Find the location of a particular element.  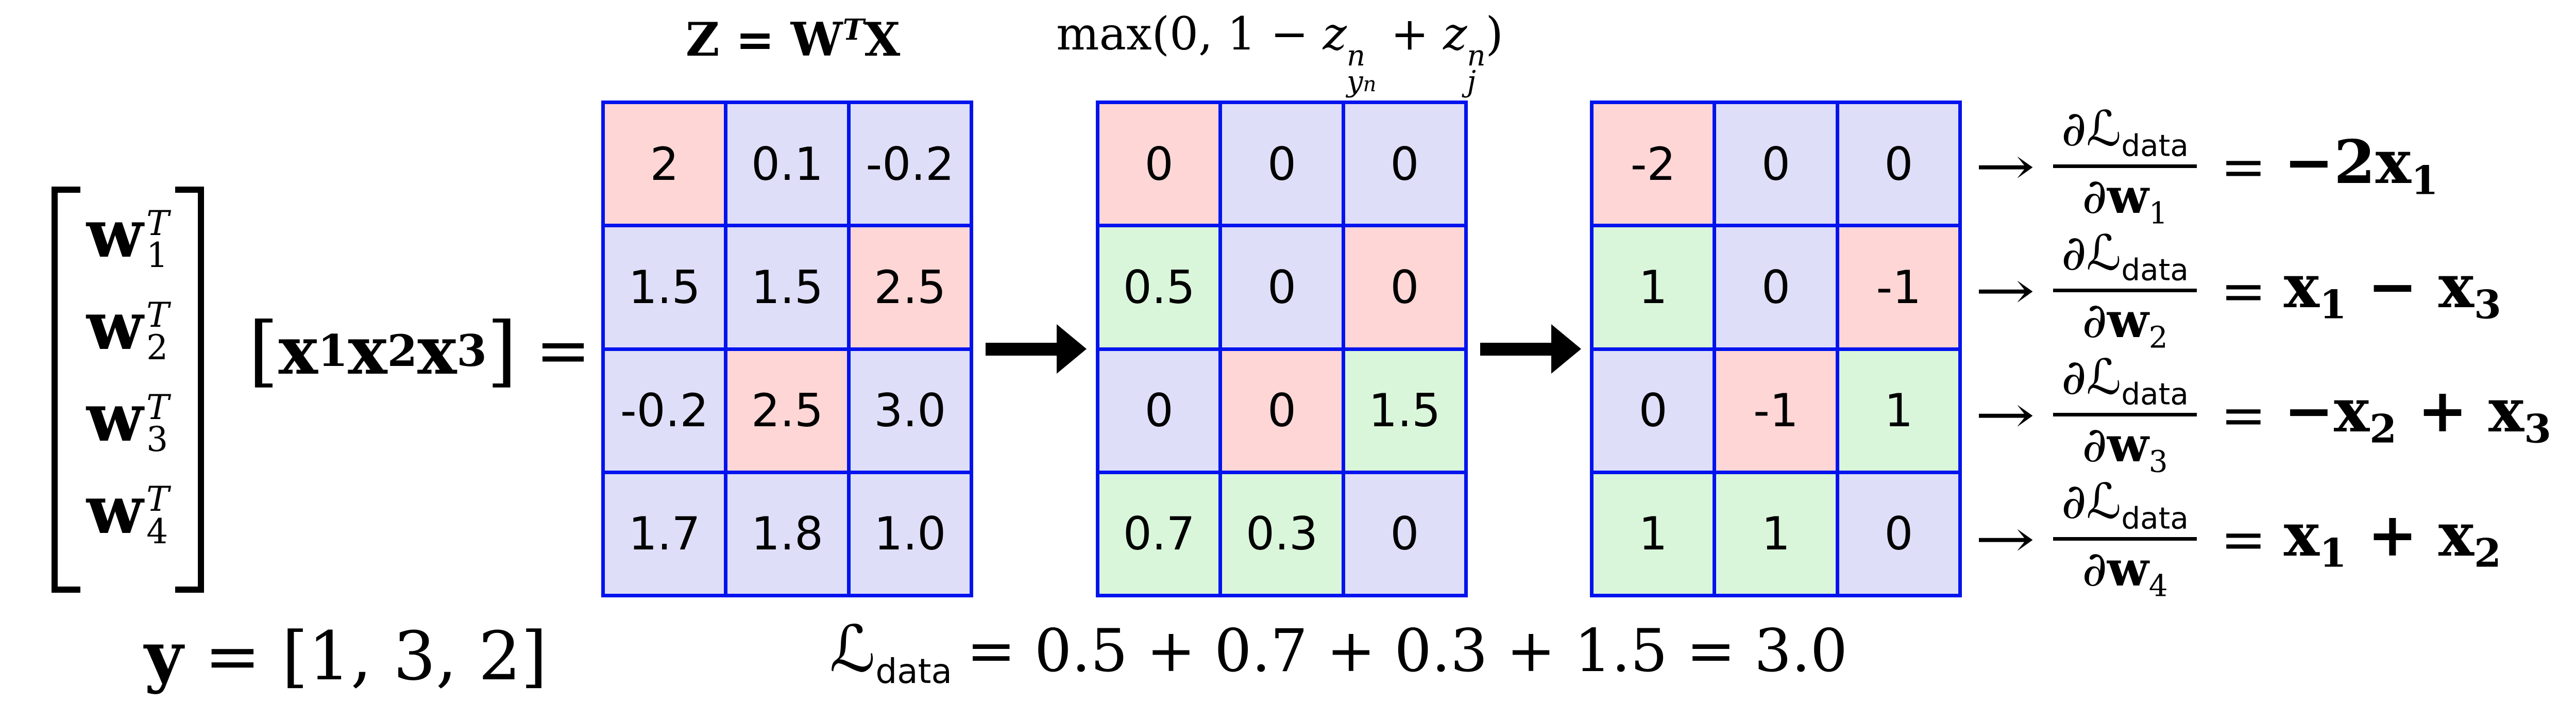

x1-sub: 1 is located at coordinates (332, 350).